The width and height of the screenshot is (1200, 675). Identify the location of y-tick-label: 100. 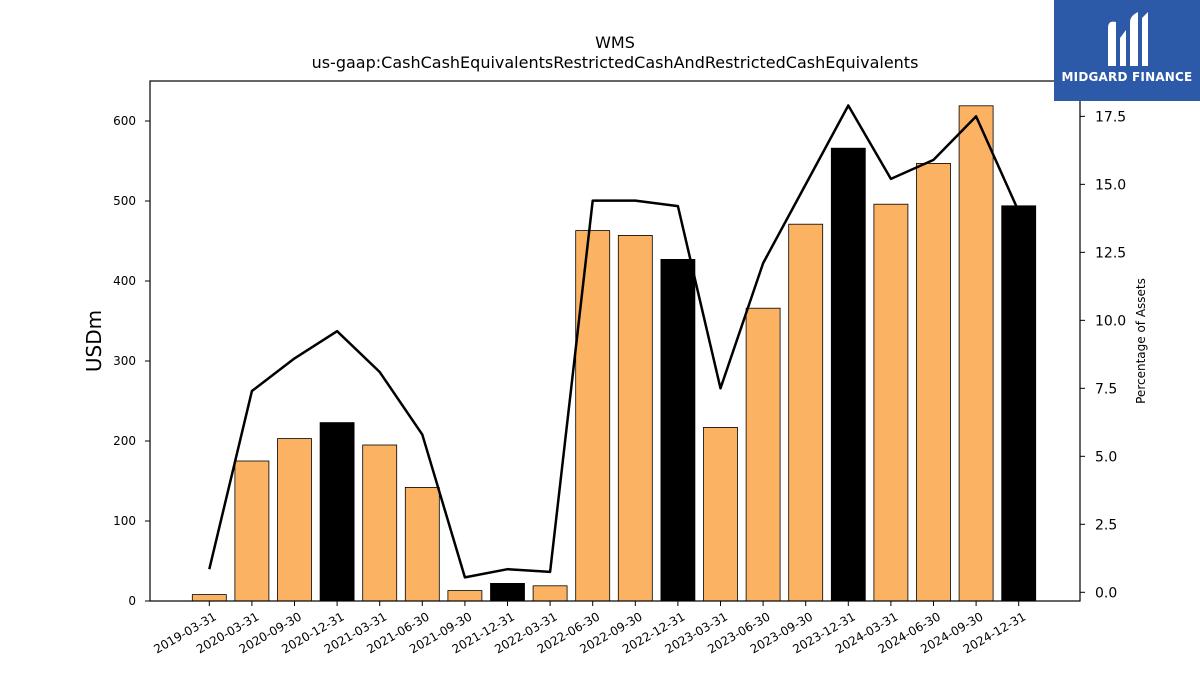
(124, 521).